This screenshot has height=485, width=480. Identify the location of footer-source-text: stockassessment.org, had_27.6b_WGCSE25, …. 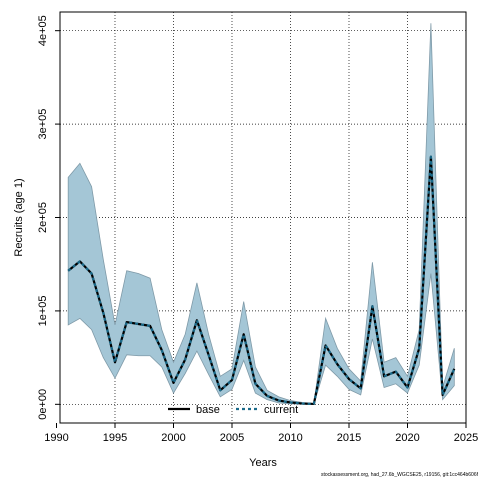
(399, 475).